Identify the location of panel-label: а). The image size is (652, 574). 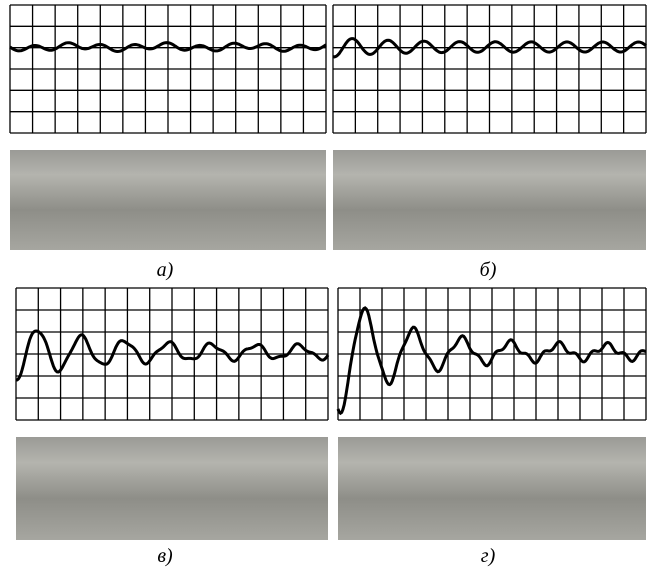
(165, 270).